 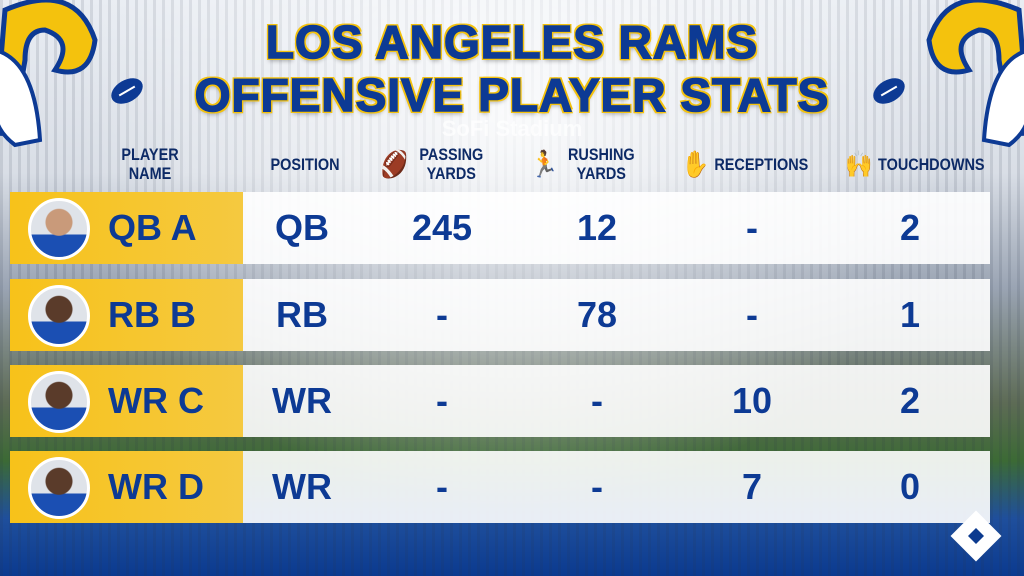 What do you see at coordinates (156, 400) in the screenshot?
I see `player-name: WR C` at bounding box center [156, 400].